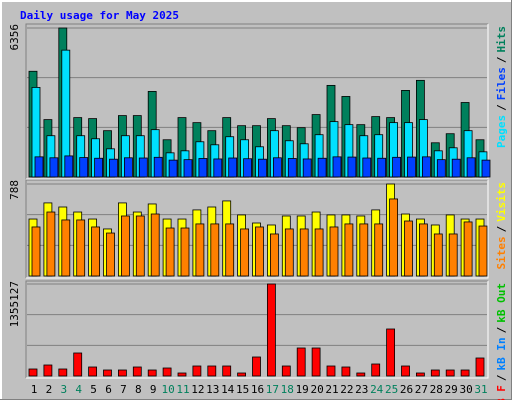 The width and height of the screenshot is (512, 400). What do you see at coordinates (465, 389) in the screenshot?
I see `x-tick-label: 30` at bounding box center [465, 389].